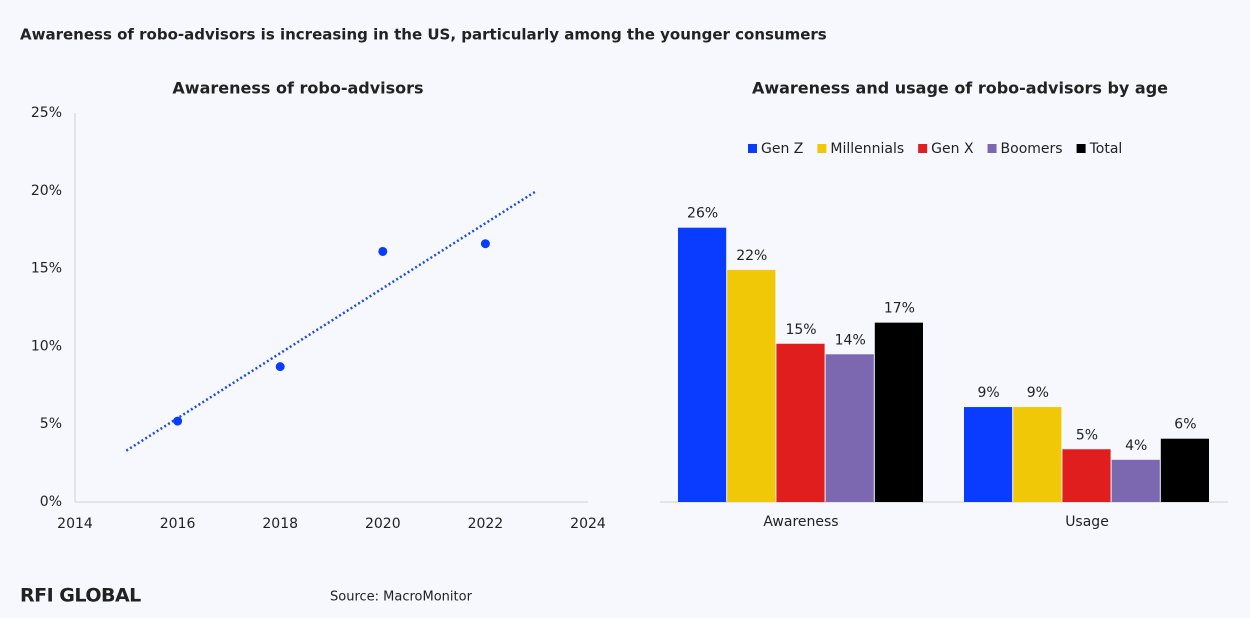 This screenshot has height=618, width=1250. I want to click on data-label: 5%, so click(1087, 435).